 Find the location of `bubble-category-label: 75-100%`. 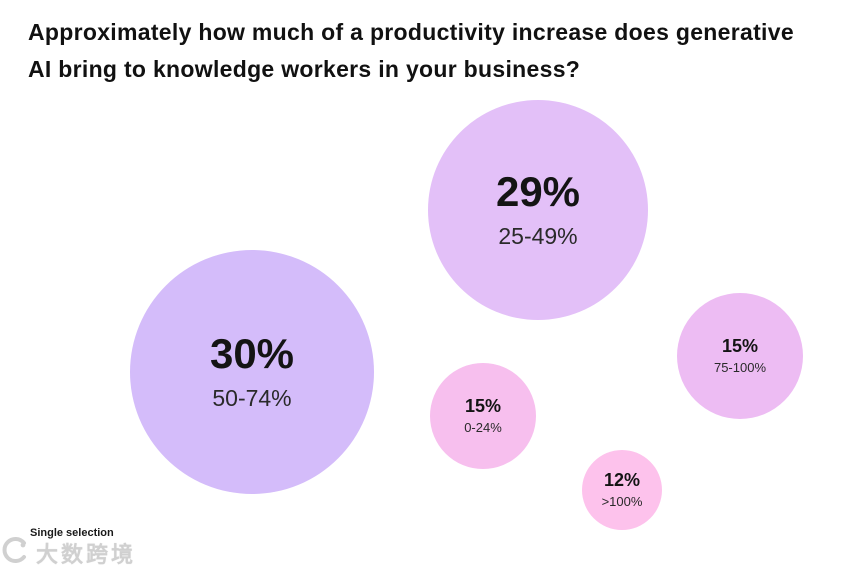

bubble-category-label: 75-100% is located at coordinates (740, 367).